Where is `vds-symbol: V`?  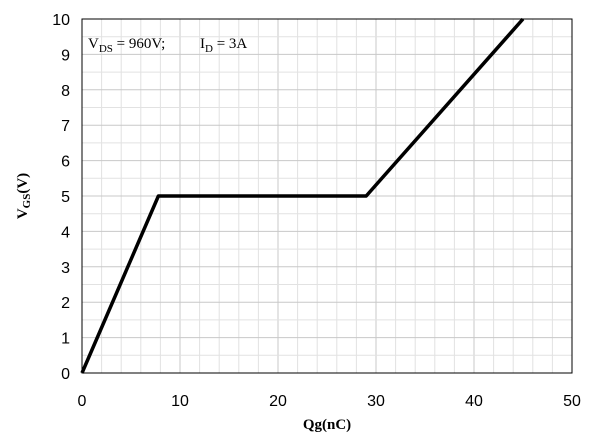
vds-symbol: V is located at coordinates (93, 44).